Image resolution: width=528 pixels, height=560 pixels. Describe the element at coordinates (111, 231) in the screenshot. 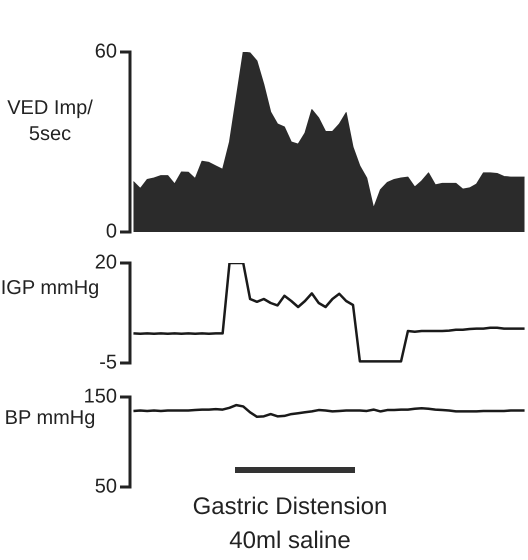

I see `y-tick-label: 0` at that location.